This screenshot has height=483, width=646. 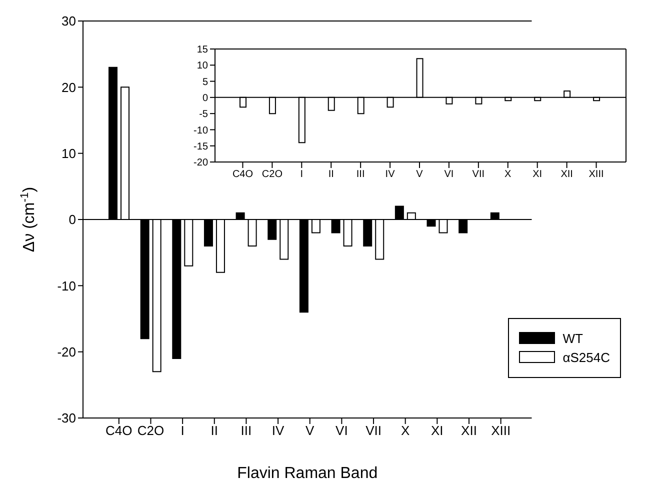 What do you see at coordinates (69, 21) in the screenshot?
I see `y-tick-label: 30` at bounding box center [69, 21].